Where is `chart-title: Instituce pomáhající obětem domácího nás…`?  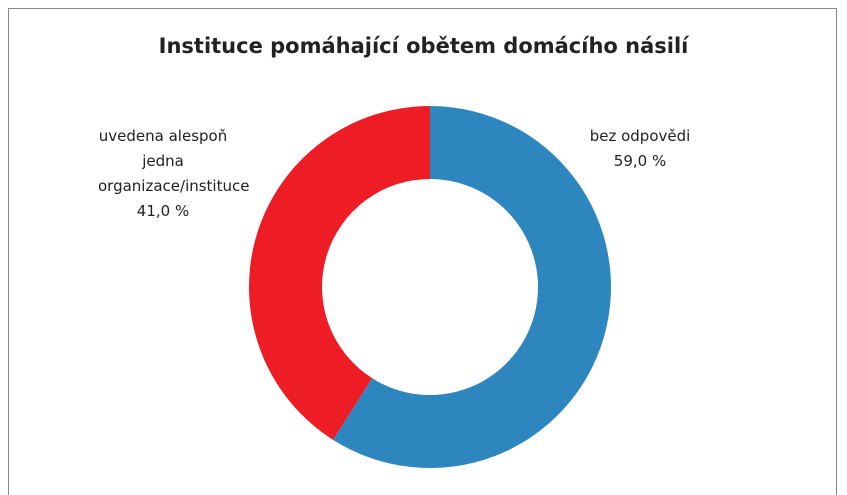 chart-title: Instituce pomáhající obětem domácího nás… is located at coordinates (423, 46).